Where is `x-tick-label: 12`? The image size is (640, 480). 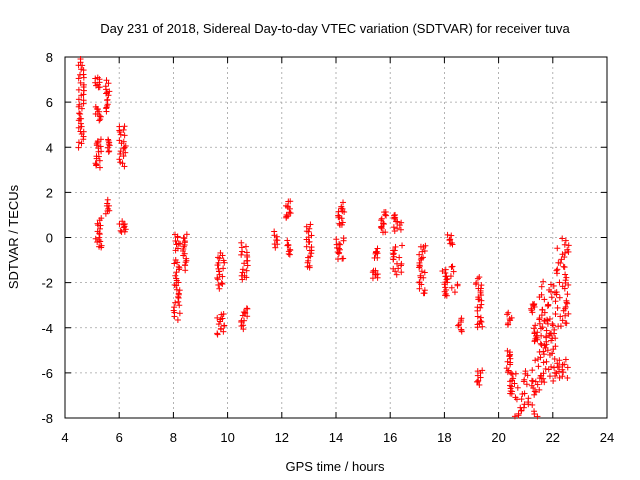
x-tick-label: 12 is located at coordinates (282, 437).